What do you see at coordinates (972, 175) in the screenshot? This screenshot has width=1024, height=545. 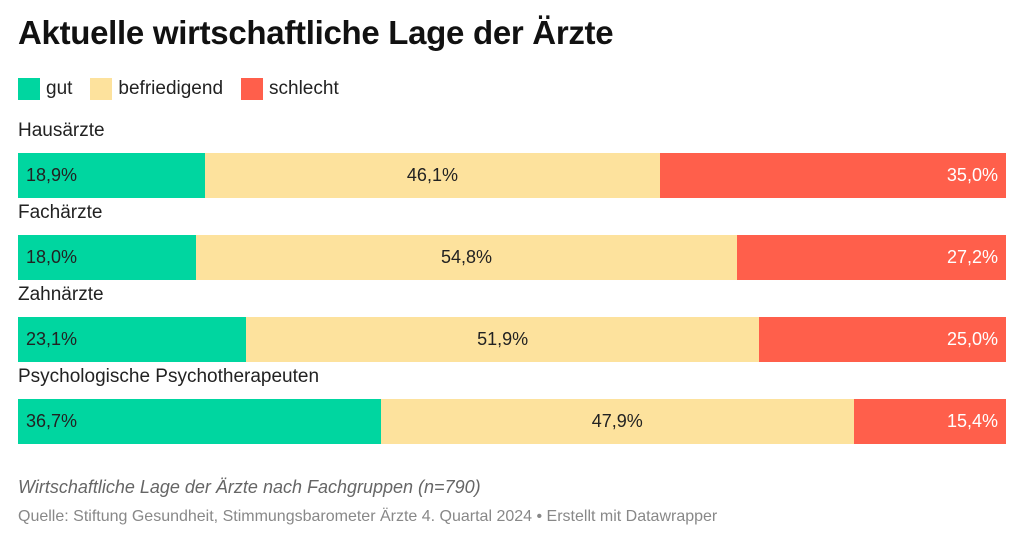 I see `data-label: 35,0%` at bounding box center [972, 175].